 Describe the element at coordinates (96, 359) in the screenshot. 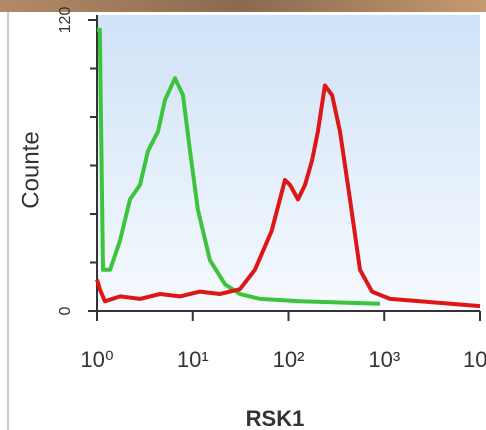

I see `x-tick-label: 10⁰` at that location.